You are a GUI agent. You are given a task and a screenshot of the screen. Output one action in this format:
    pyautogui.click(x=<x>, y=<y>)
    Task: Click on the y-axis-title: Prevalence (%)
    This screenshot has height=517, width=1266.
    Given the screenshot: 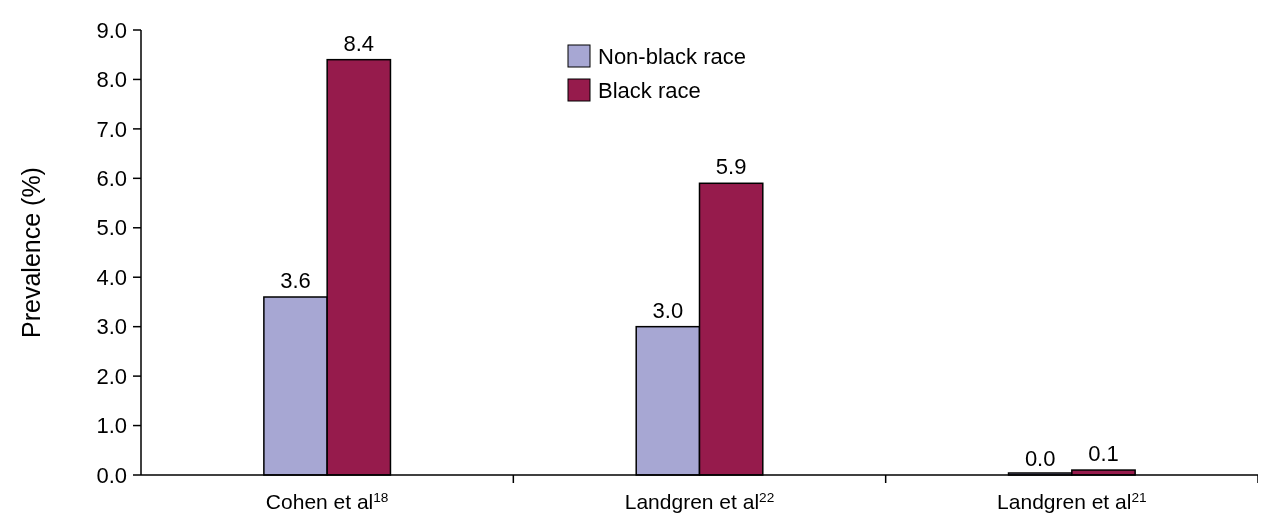 What is the action you would take?
    pyautogui.click(x=31, y=252)
    